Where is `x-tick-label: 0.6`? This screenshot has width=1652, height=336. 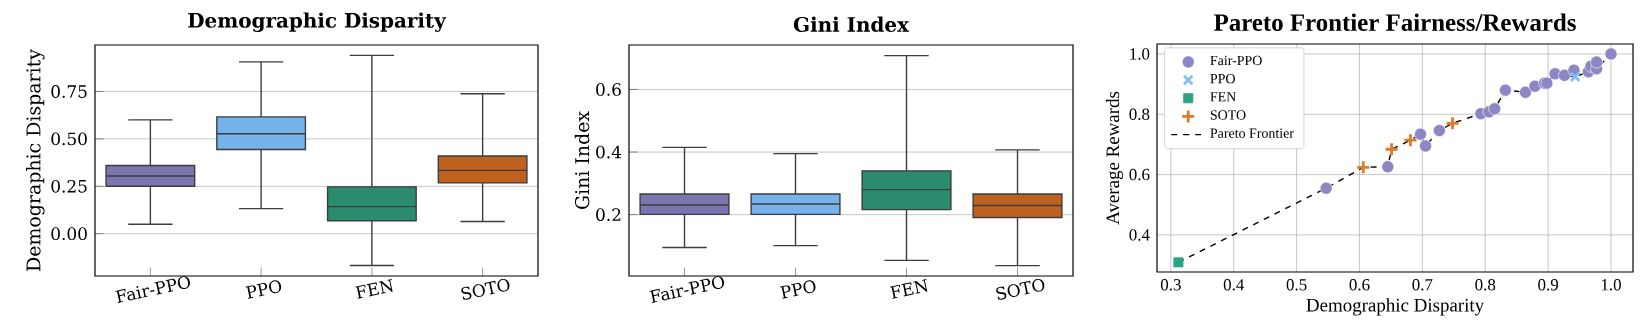 x-tick-label: 0.6 is located at coordinates (1359, 285).